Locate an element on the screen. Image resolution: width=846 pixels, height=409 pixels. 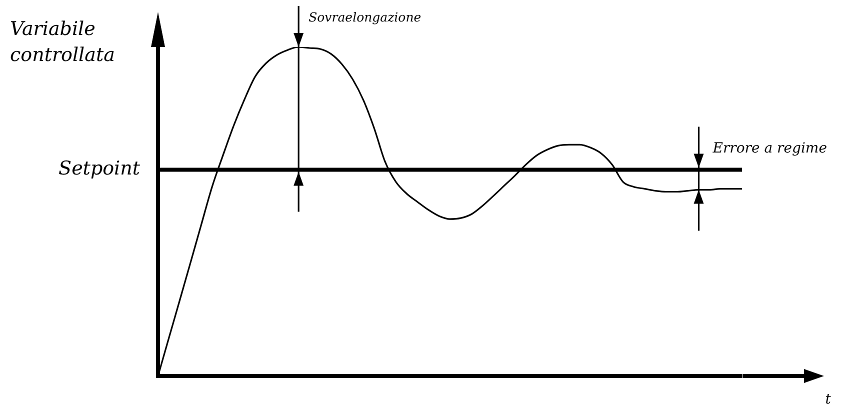
y-axis-title: Variabile controllata is located at coordinates (62, 42).